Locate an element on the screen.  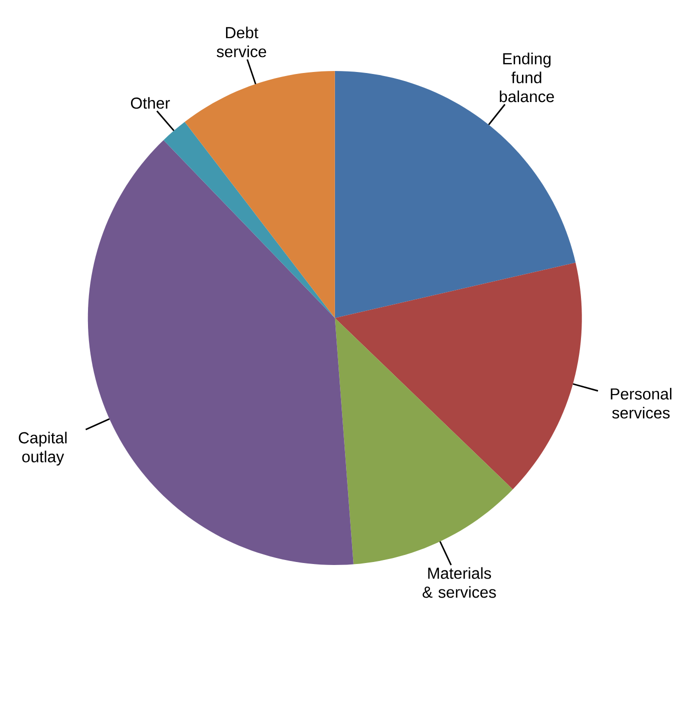
slice-label: Capital outlay is located at coordinates (42, 449).